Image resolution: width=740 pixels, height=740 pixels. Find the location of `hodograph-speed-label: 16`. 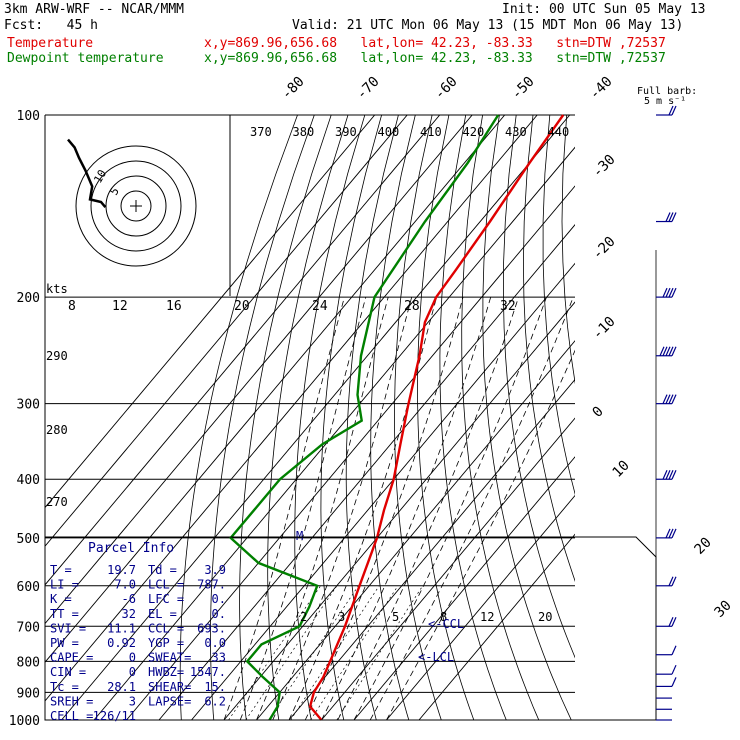

hodograph-speed-label: 16 is located at coordinates (174, 306).